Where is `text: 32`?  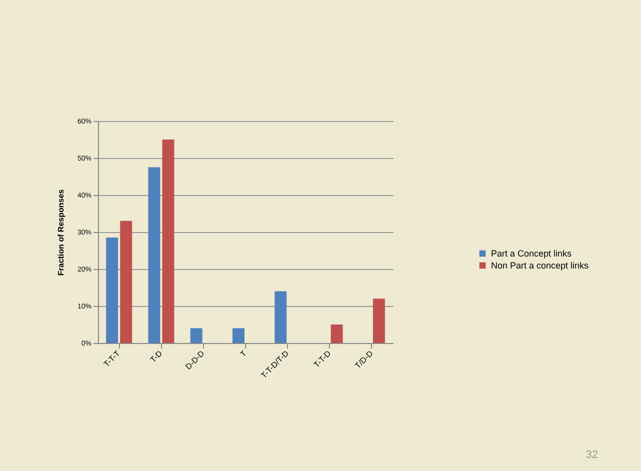 text: 32 is located at coordinates (592, 455).